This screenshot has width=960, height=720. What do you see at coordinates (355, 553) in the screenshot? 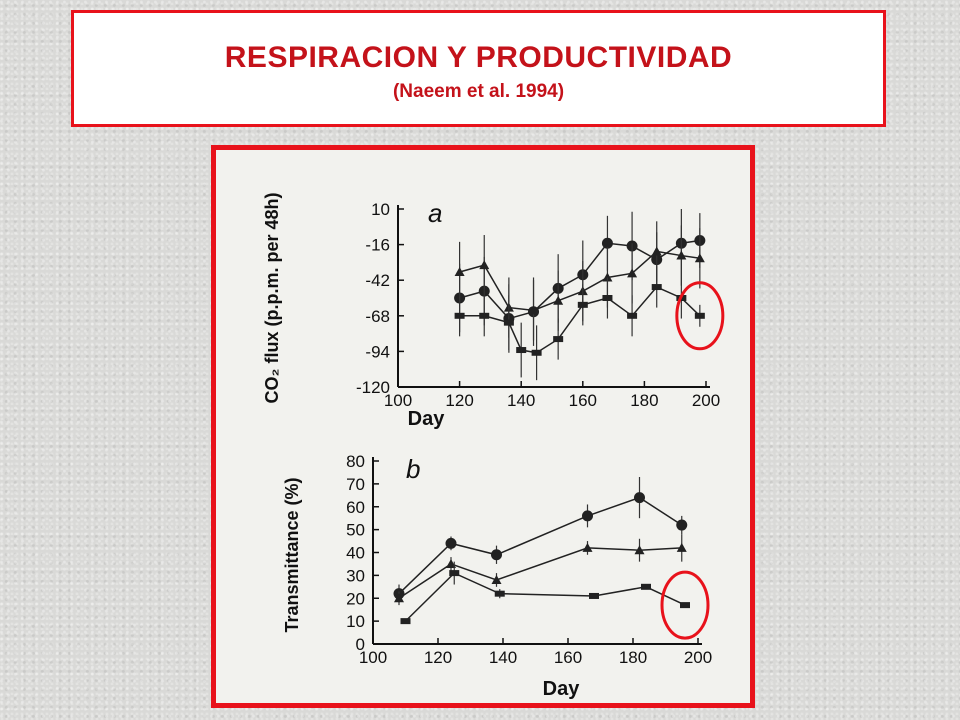
I see `panel-b-y-tick-label: 40` at bounding box center [355, 553].